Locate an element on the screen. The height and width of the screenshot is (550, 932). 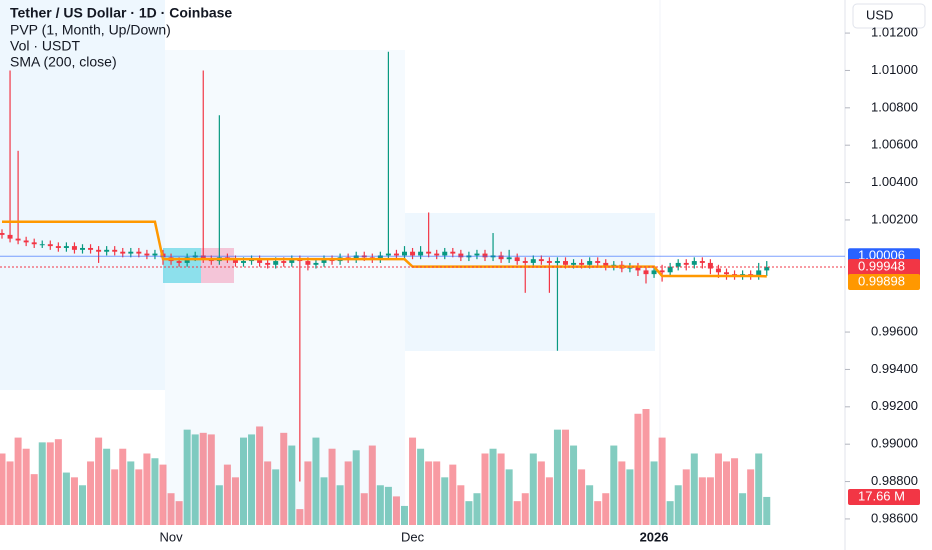
price-tag-label: 1.00006 is located at coordinates (881, 255).